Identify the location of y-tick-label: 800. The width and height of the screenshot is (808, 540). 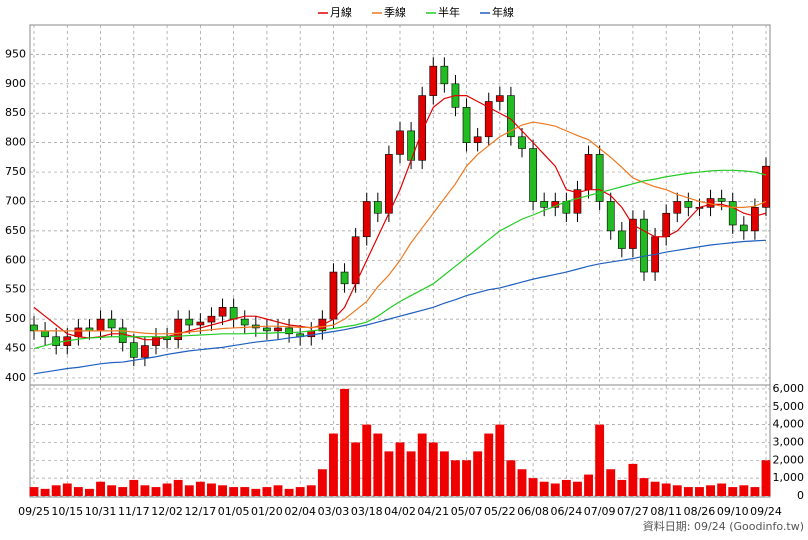
(15, 142).